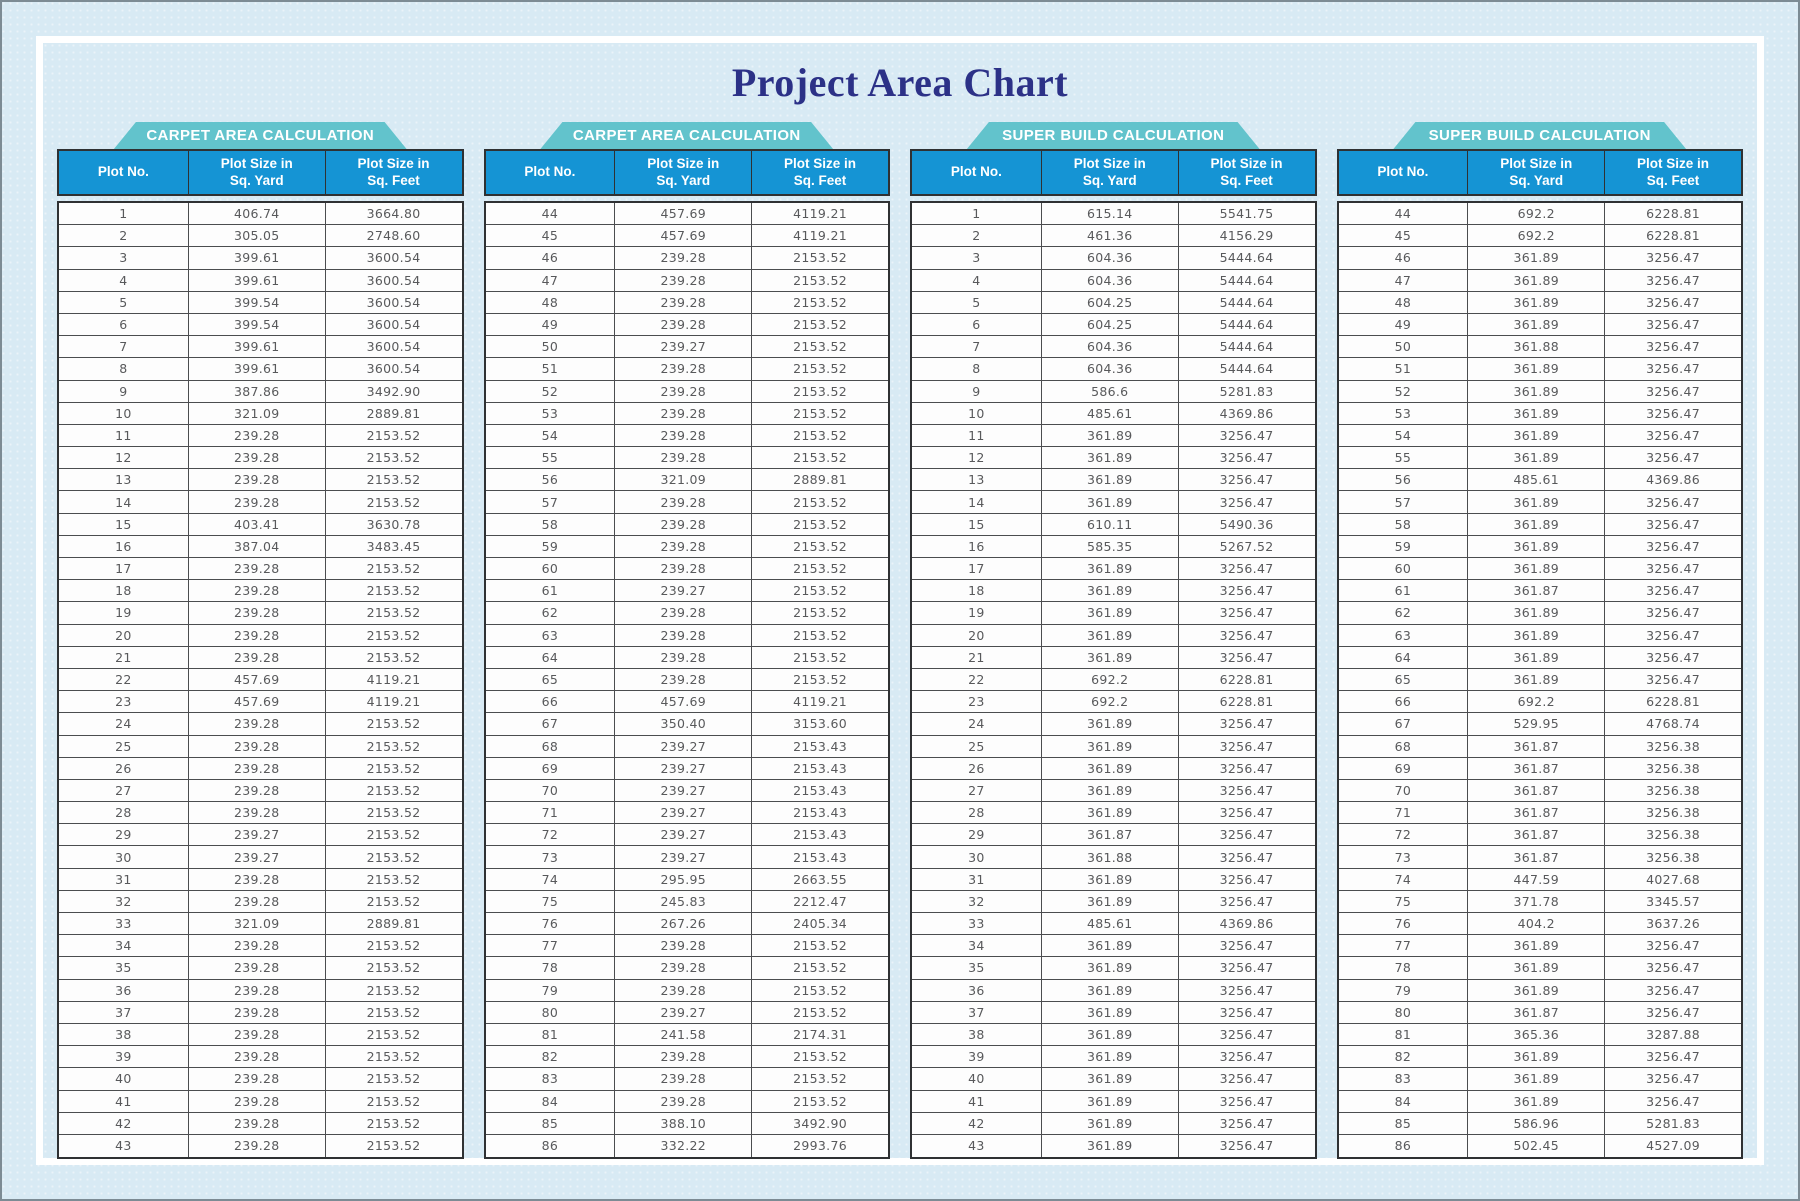  Describe the element at coordinates (1109, 546) in the screenshot. I see `table-cell: 585.35` at that location.